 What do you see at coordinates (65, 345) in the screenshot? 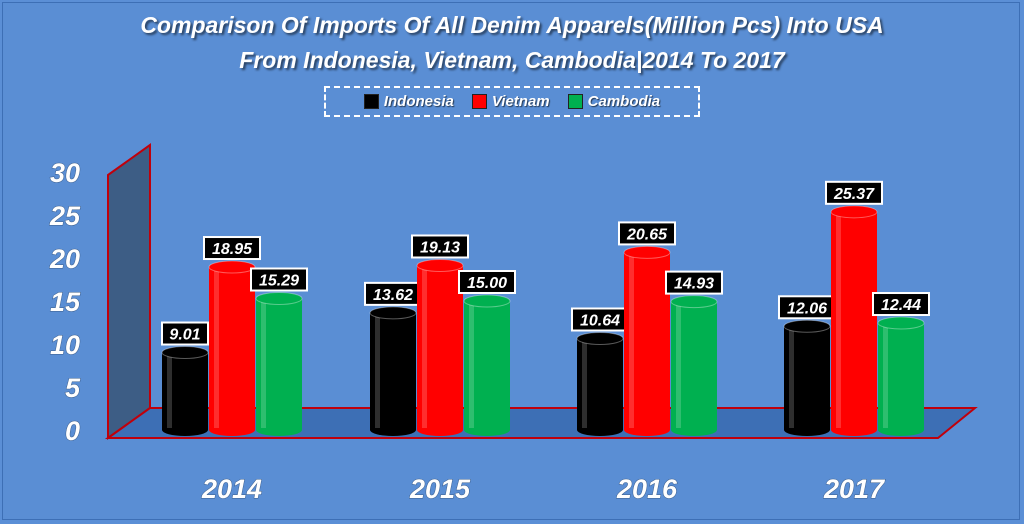
I see `y-tick-label: 10` at bounding box center [65, 345].